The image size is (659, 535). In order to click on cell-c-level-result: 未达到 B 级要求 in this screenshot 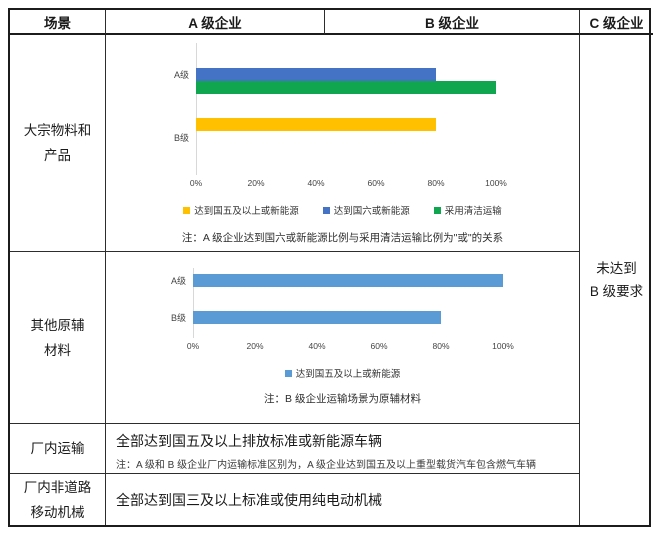, I will do `click(616, 280)`.